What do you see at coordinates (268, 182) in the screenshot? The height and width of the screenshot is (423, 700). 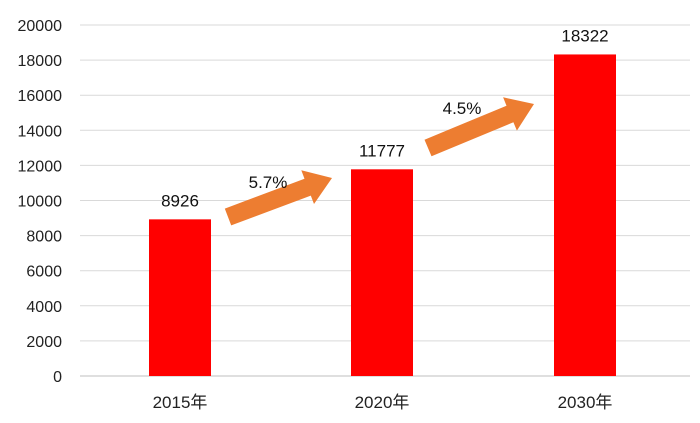 I see `growth-rate-label: 5.7%` at bounding box center [268, 182].